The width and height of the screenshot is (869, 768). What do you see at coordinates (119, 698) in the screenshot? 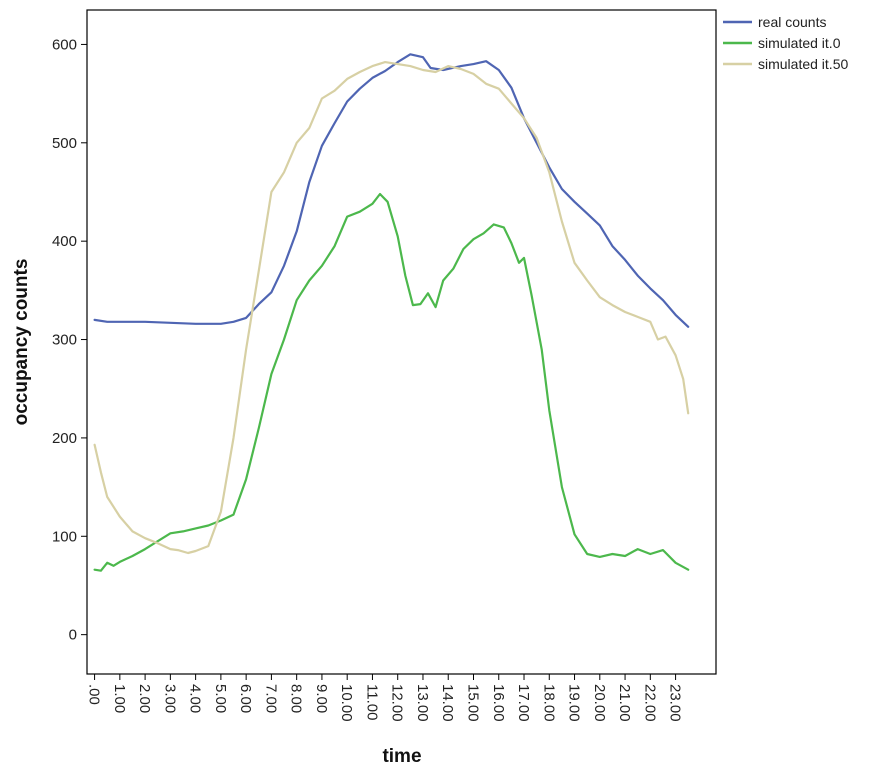
I see `x-tick-label: 1.00` at bounding box center [119, 698].